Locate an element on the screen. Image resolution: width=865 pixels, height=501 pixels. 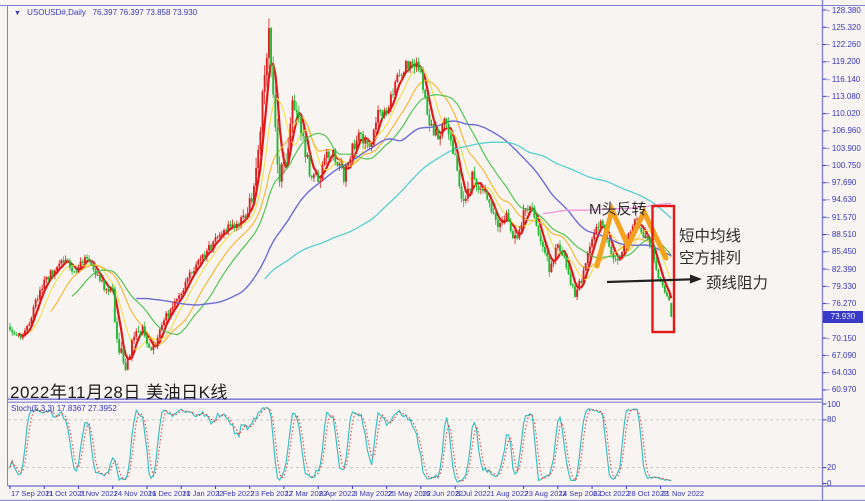
stoch-level-label: 0 is located at coordinates (829, 483).